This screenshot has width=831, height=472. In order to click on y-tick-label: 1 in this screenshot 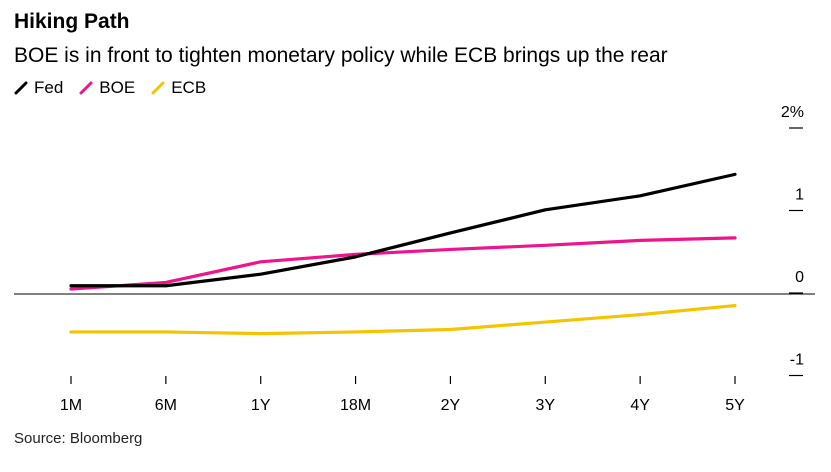, I will do `click(799, 195)`.